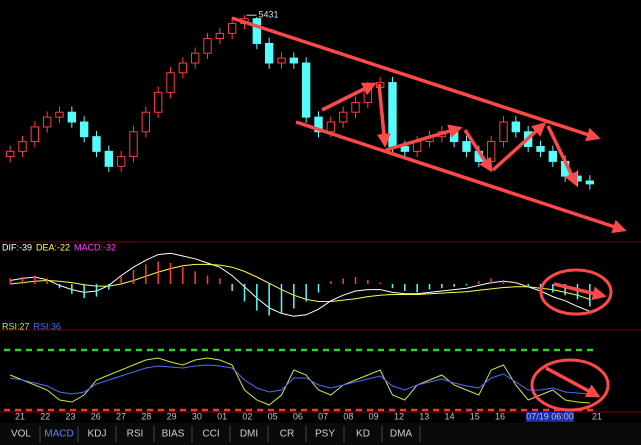  Describe the element at coordinates (45, 416) in the screenshot. I see `x-tick-label: 22` at that location.